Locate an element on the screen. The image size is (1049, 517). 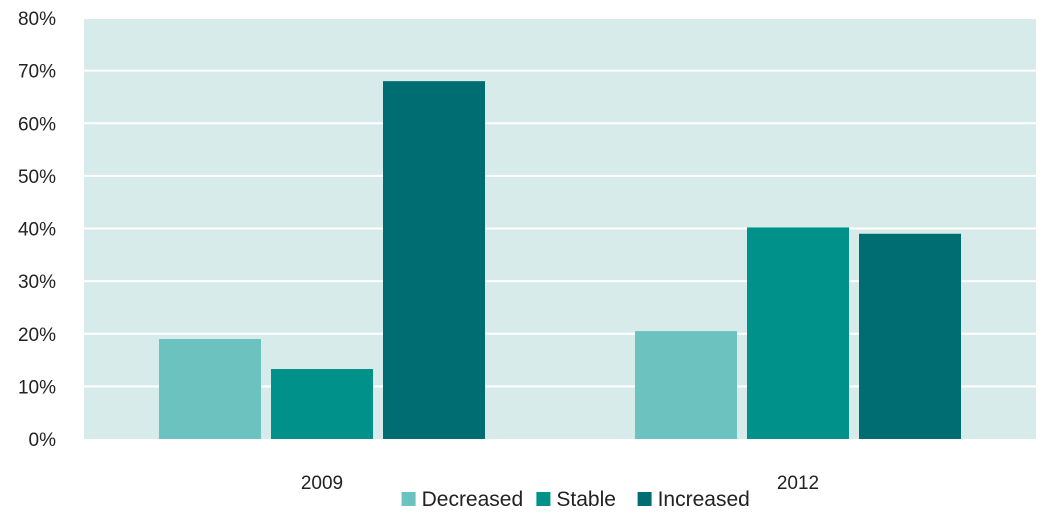
legend-item-increased: Increased is located at coordinates (693, 499).